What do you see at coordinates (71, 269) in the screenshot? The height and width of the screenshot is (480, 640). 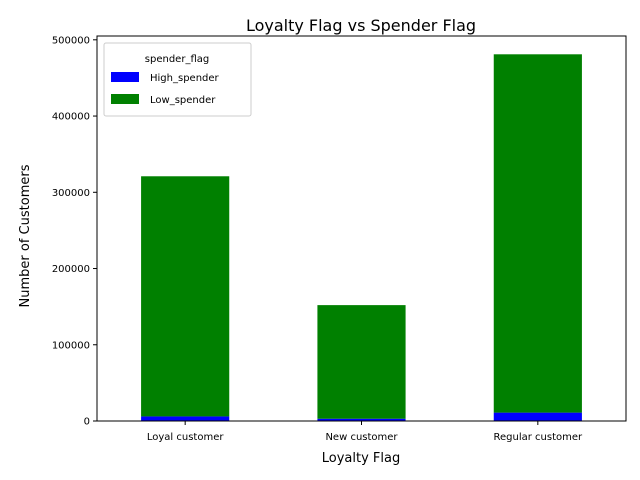 I see `y-tick-label: 200000` at bounding box center [71, 269].